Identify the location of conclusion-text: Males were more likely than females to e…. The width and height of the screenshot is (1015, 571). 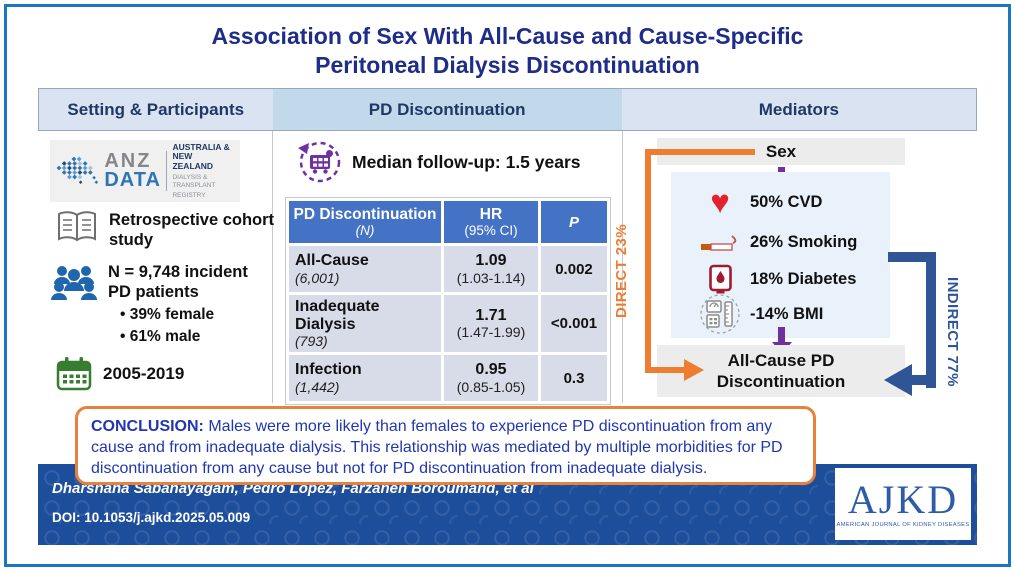
(437, 448).